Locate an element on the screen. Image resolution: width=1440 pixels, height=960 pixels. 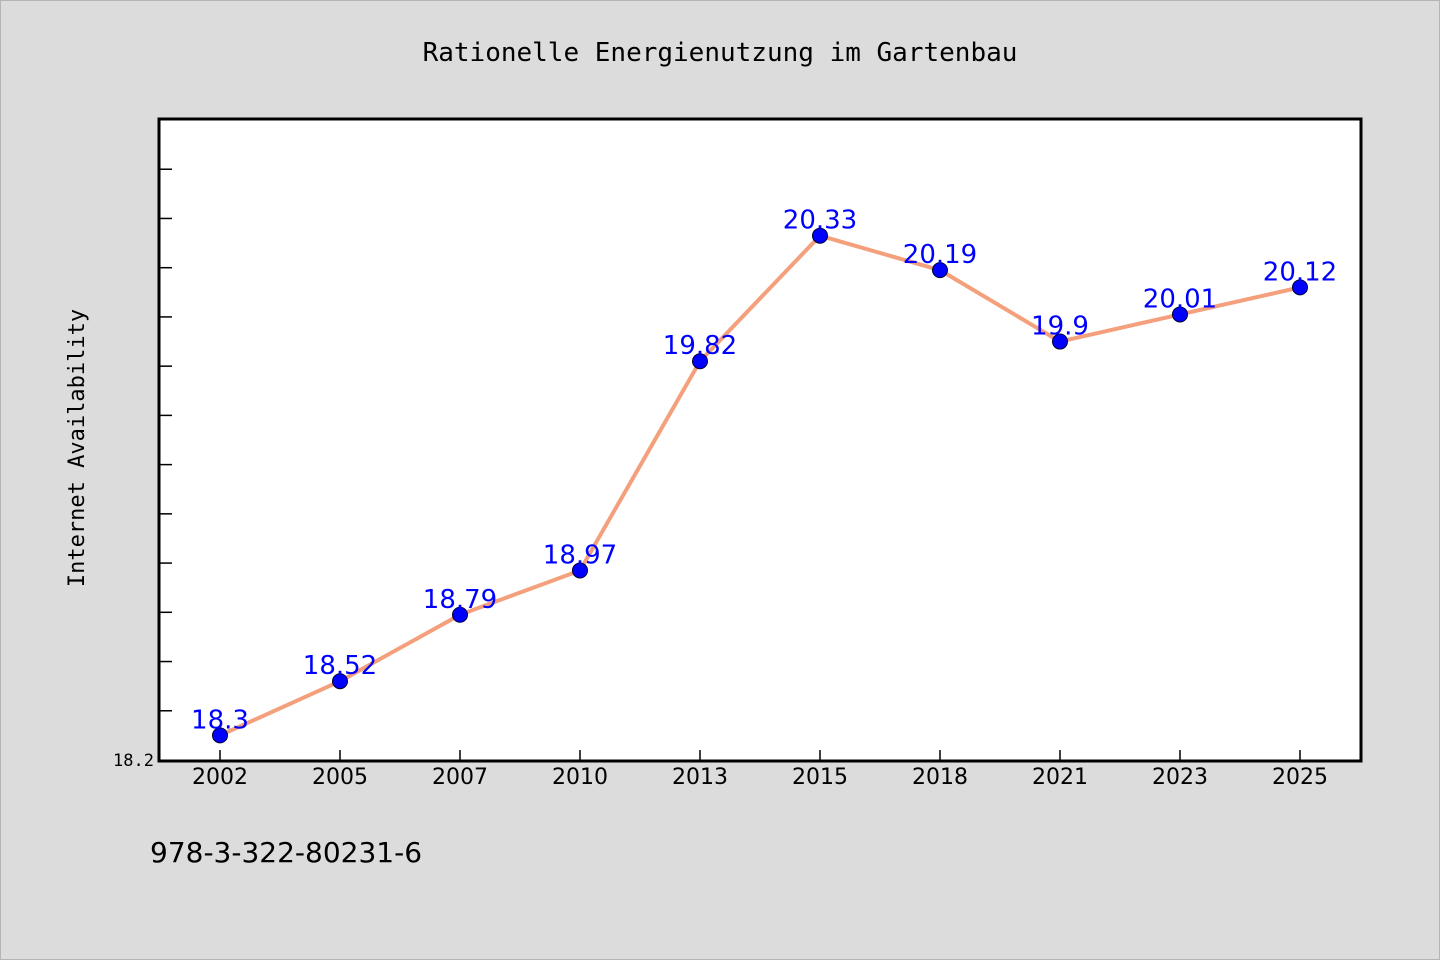
x-tick-label: 2025 is located at coordinates (1300, 777).